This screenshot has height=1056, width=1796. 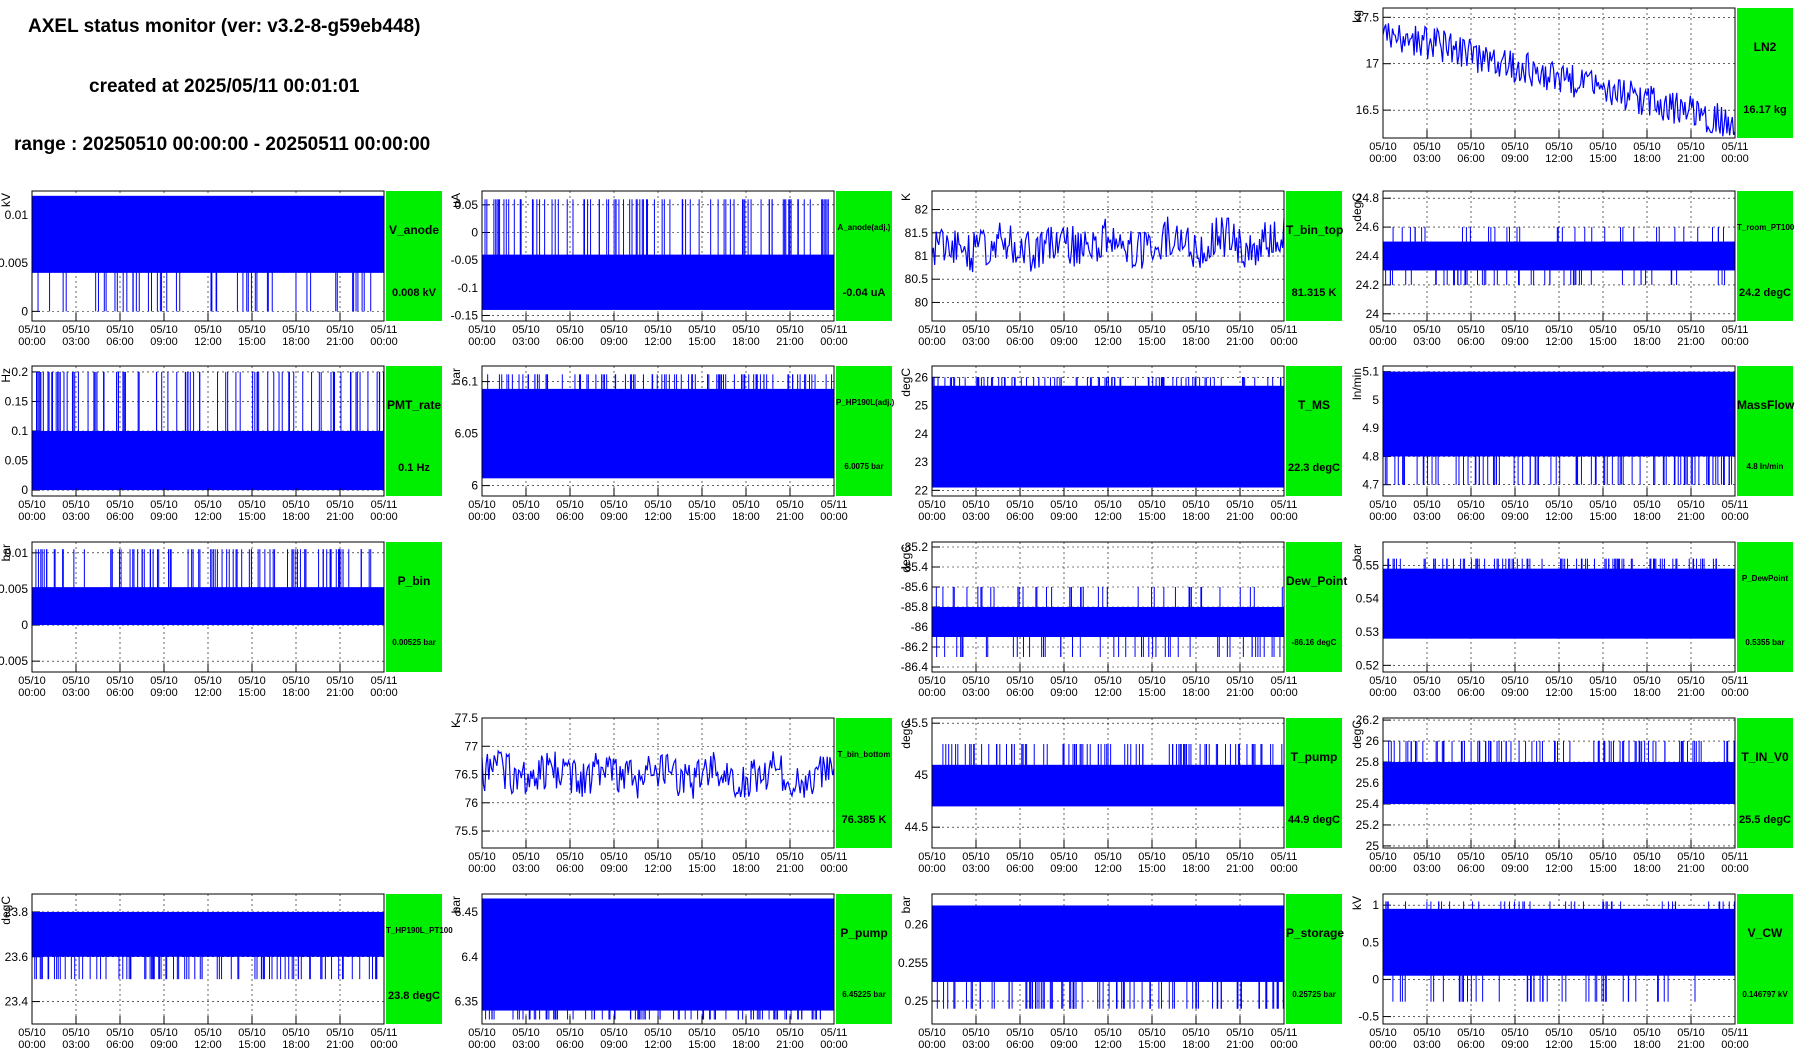 I want to click on y-tick-label: 0.01, so click(x=17, y=553).